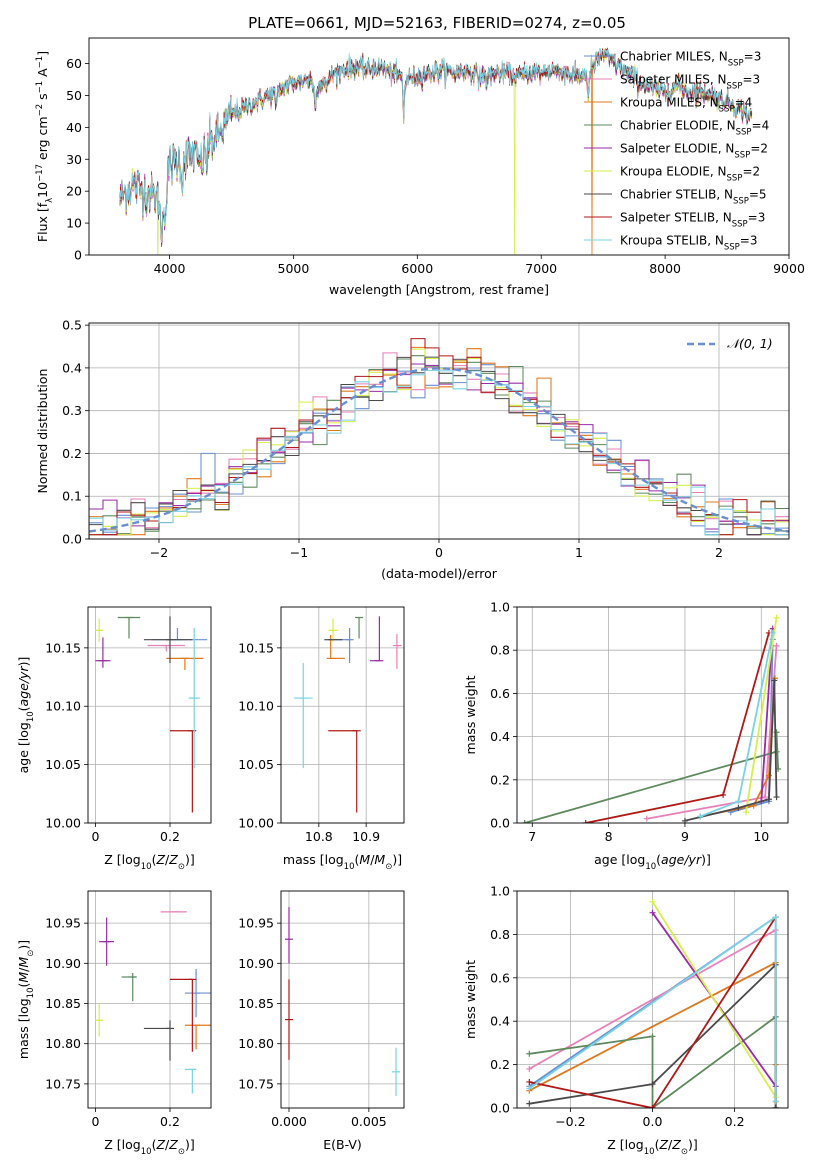 The height and width of the screenshot is (1170, 819). I want to click on text-part: A, so click(42, 74).